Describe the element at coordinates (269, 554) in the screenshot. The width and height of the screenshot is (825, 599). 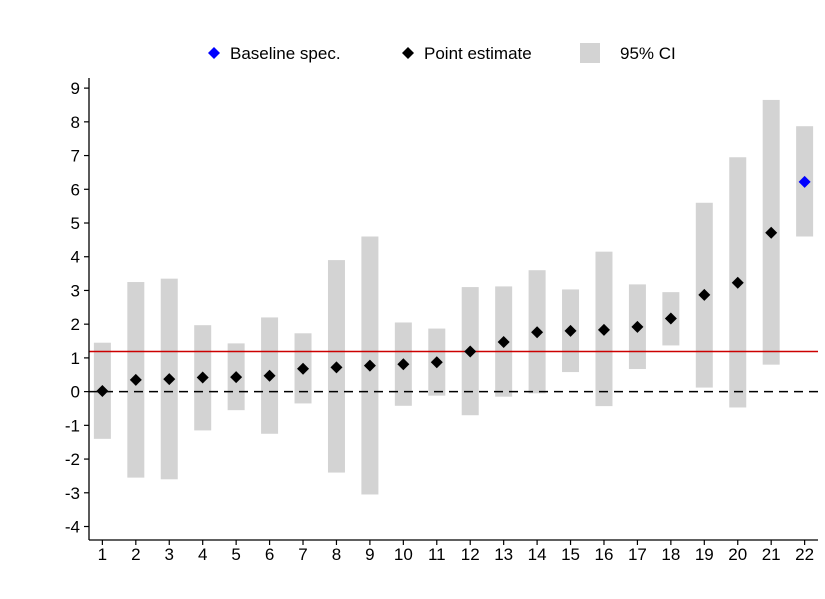
I see `x-tick-label: 6` at that location.